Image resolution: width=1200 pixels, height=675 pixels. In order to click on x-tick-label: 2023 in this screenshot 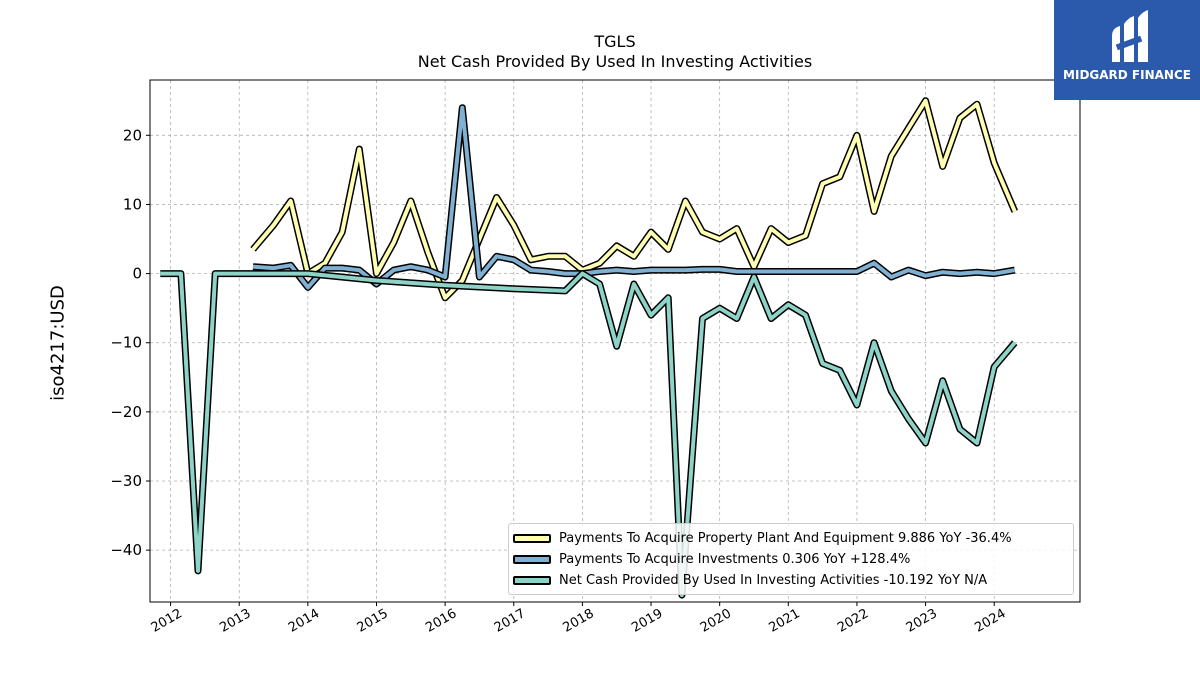, I will do `click(922, 621)`.